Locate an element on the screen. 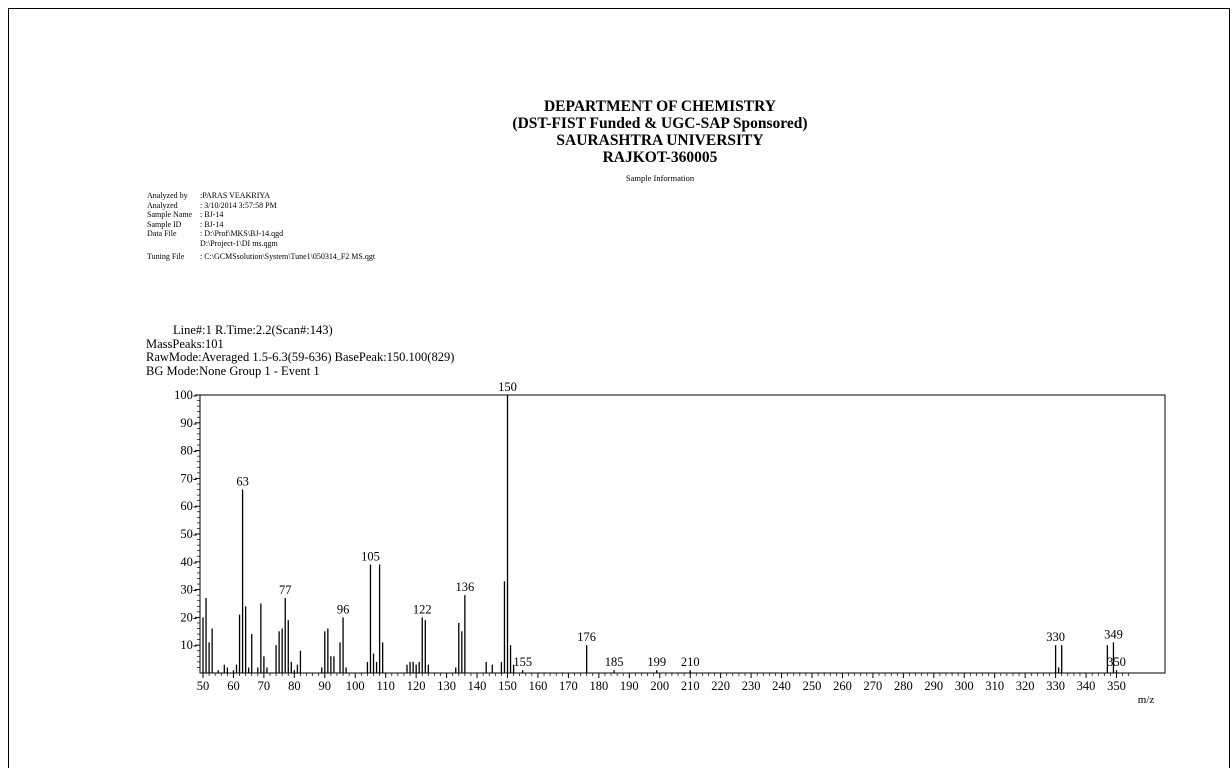 The height and width of the screenshot is (768, 1232). peak-label: 155 is located at coordinates (522, 662).